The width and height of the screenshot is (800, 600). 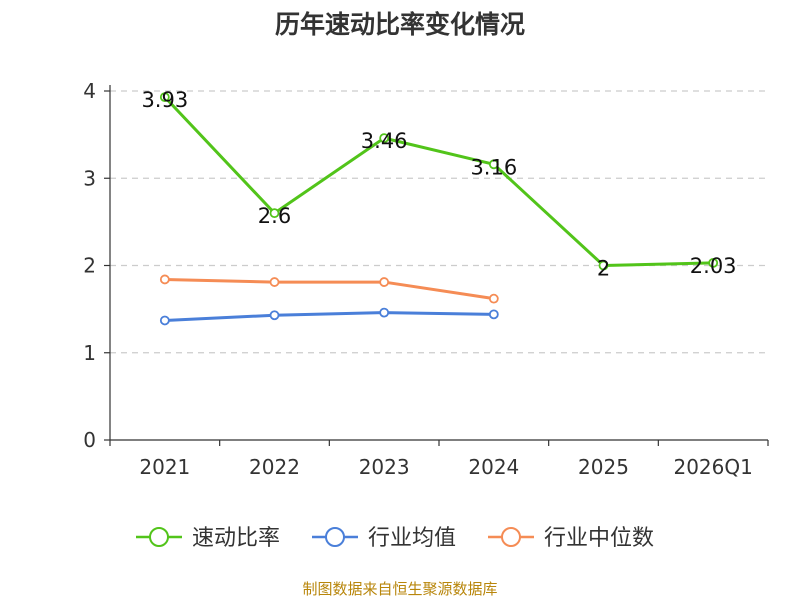 I want to click on source-note: 制图数据来自恒生聚源数据库, so click(x=399, y=589).